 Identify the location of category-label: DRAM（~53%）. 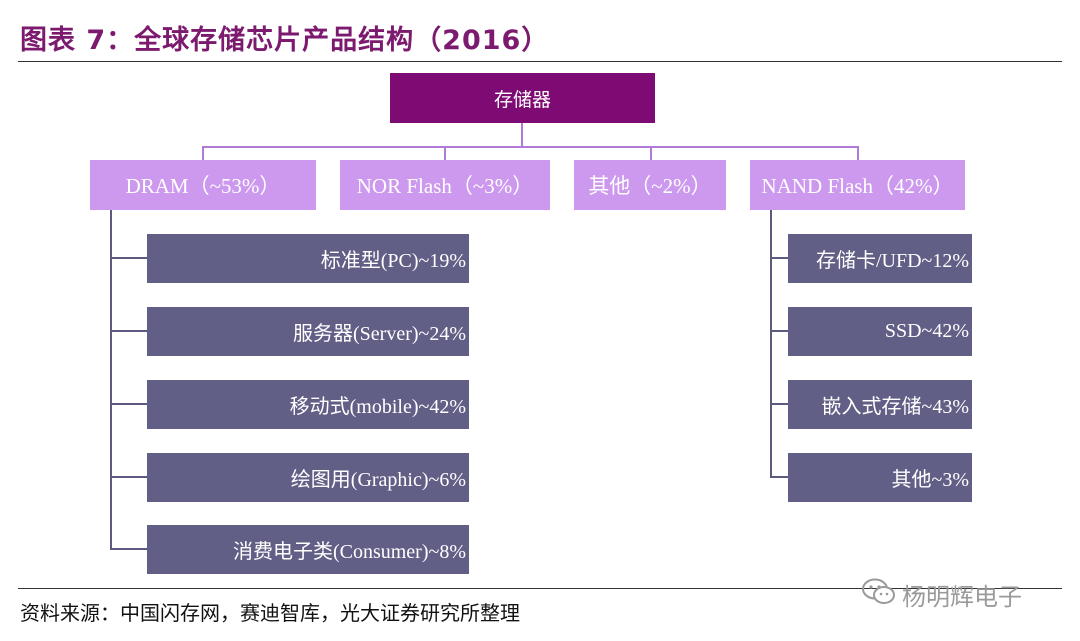
(203, 186).